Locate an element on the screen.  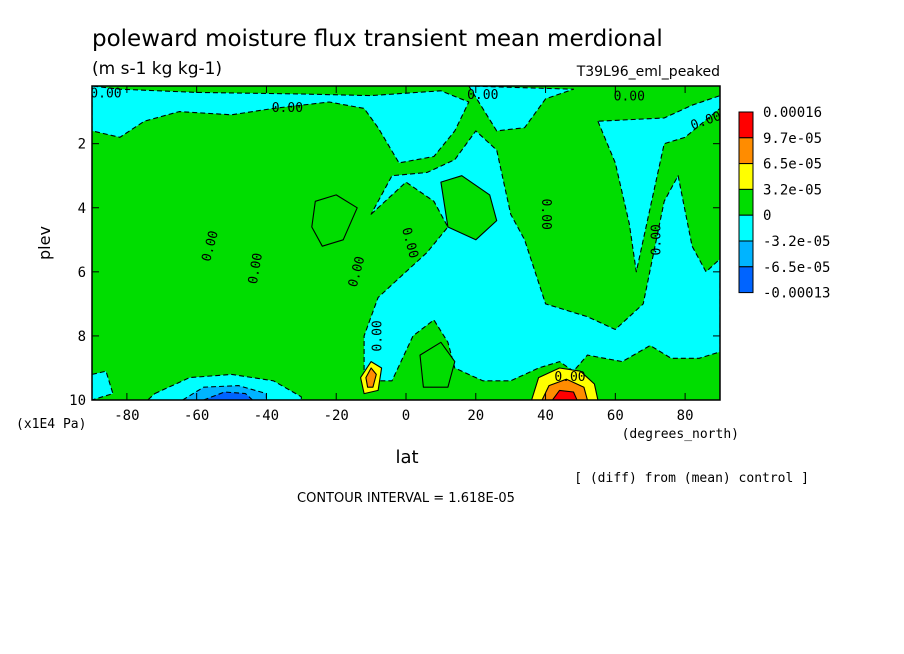
y-tick-label: 10 is located at coordinates (77, 401).